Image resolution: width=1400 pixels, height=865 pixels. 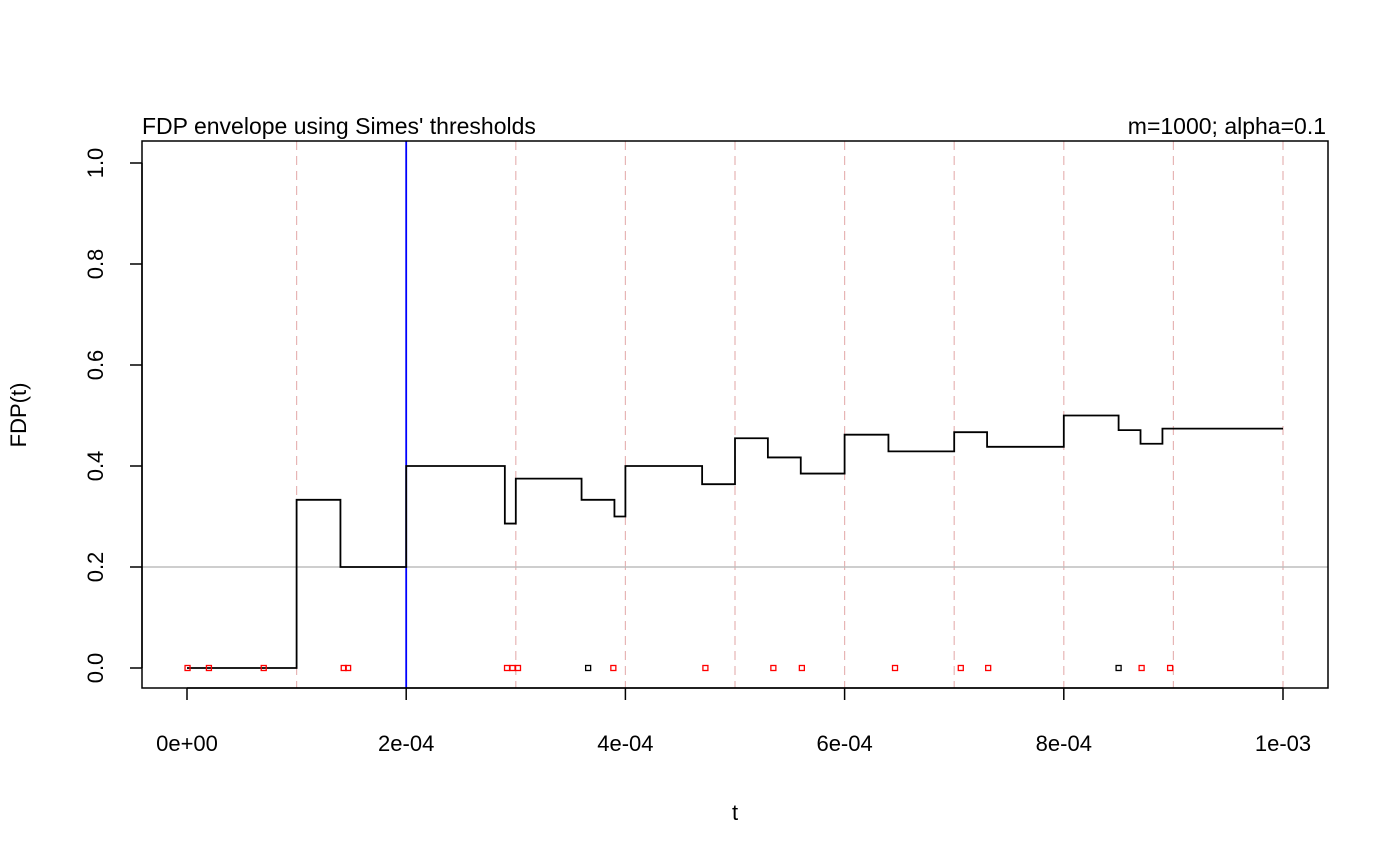 I want to click on x-tick-label-2: 4e-04, so click(x=625, y=743).